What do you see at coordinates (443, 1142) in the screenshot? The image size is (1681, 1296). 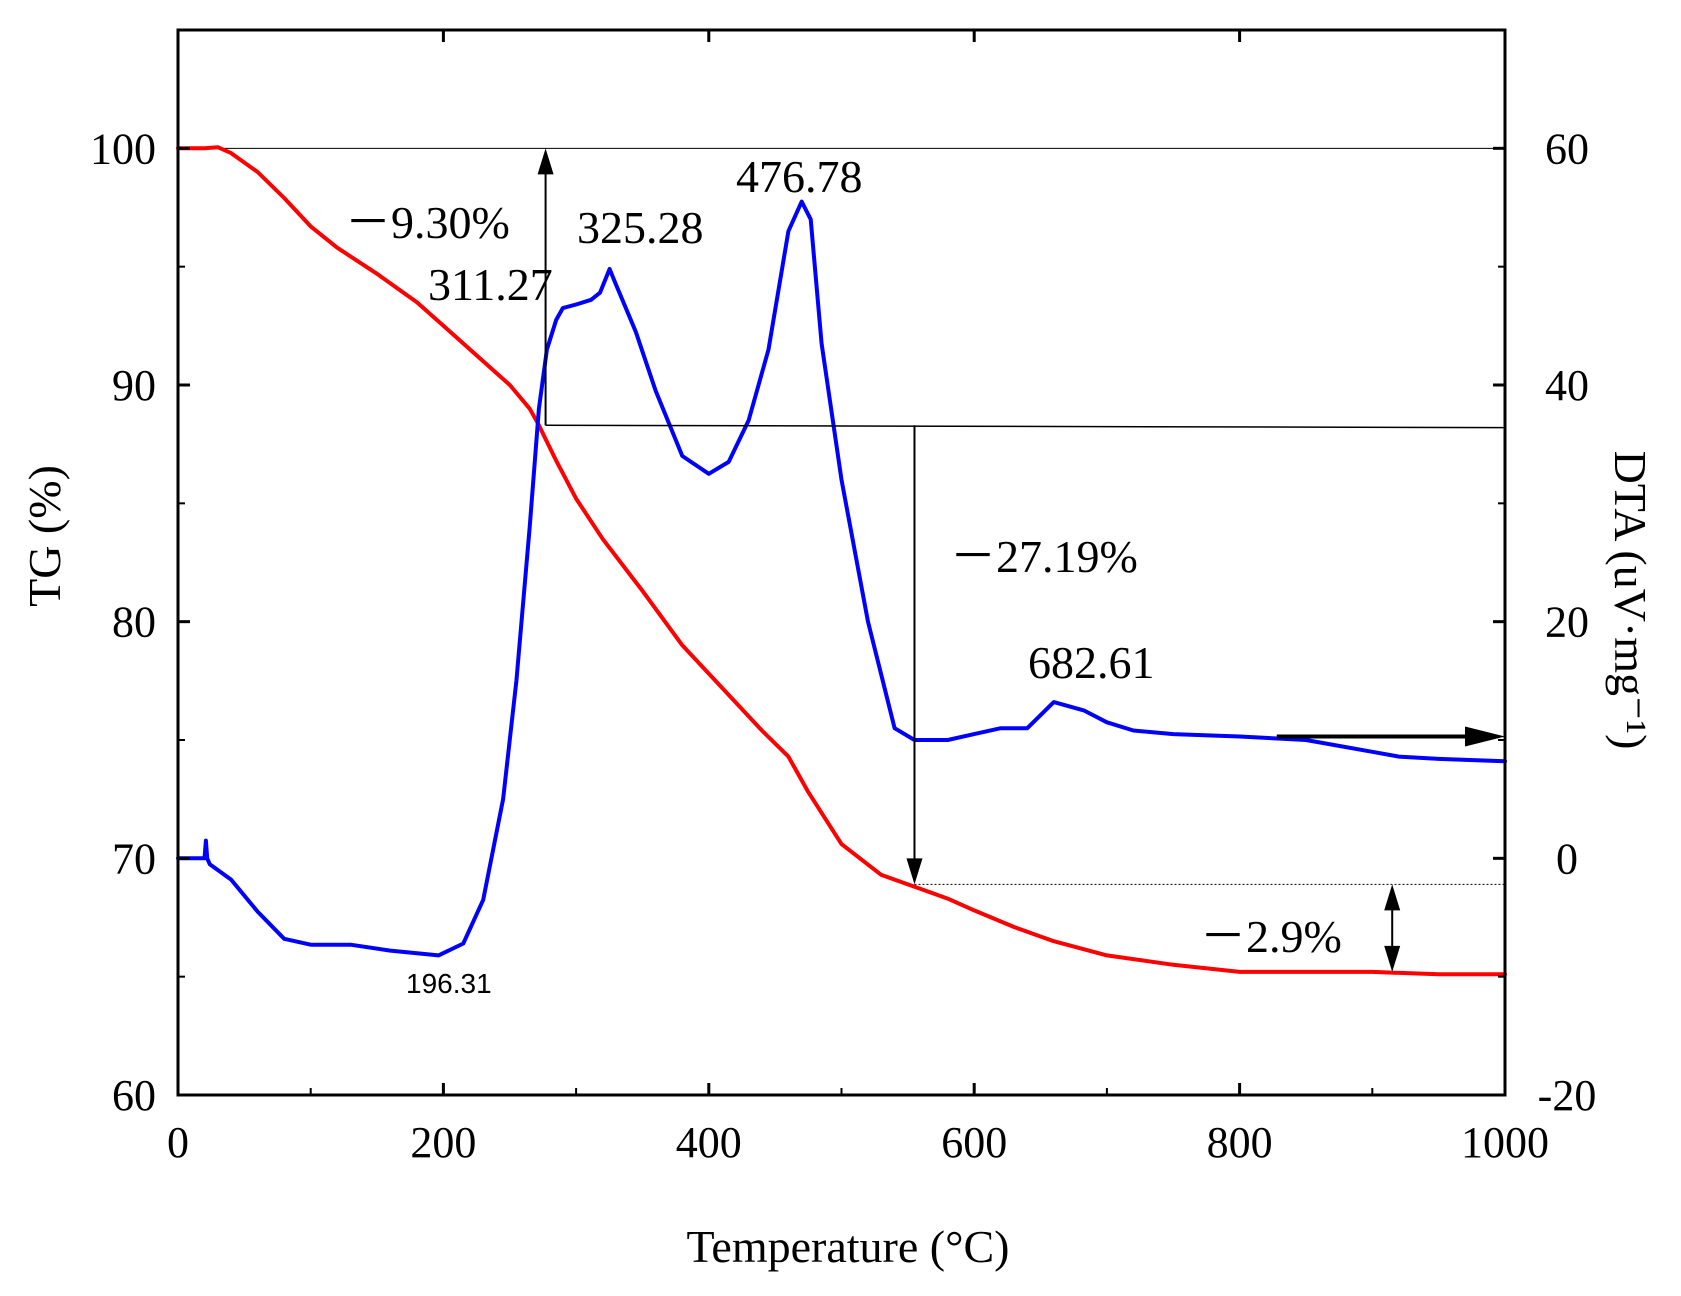 I see `x-tick-label-200: 200` at bounding box center [443, 1142].